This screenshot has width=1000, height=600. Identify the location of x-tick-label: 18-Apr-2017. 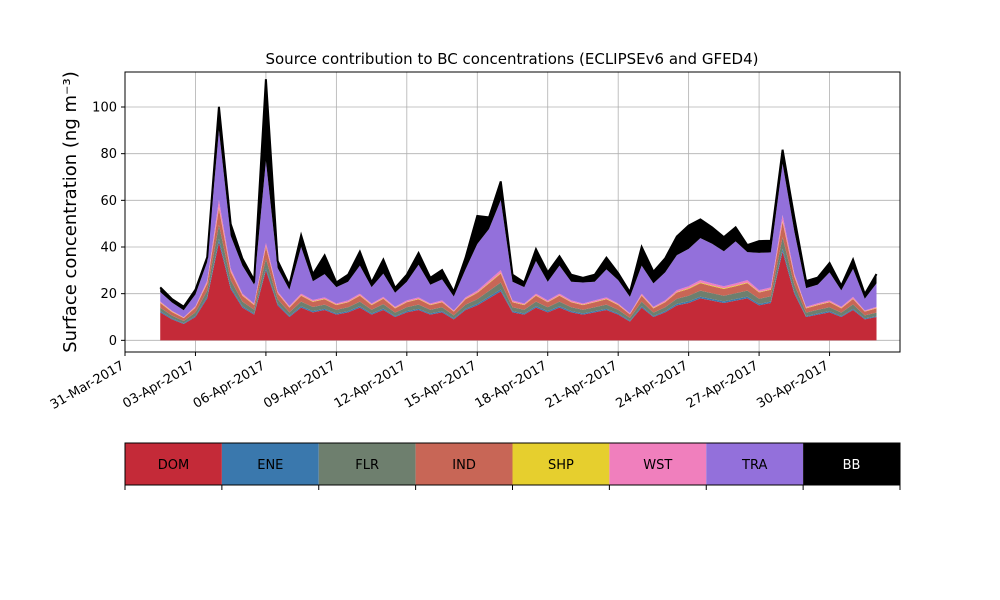
(511, 384).